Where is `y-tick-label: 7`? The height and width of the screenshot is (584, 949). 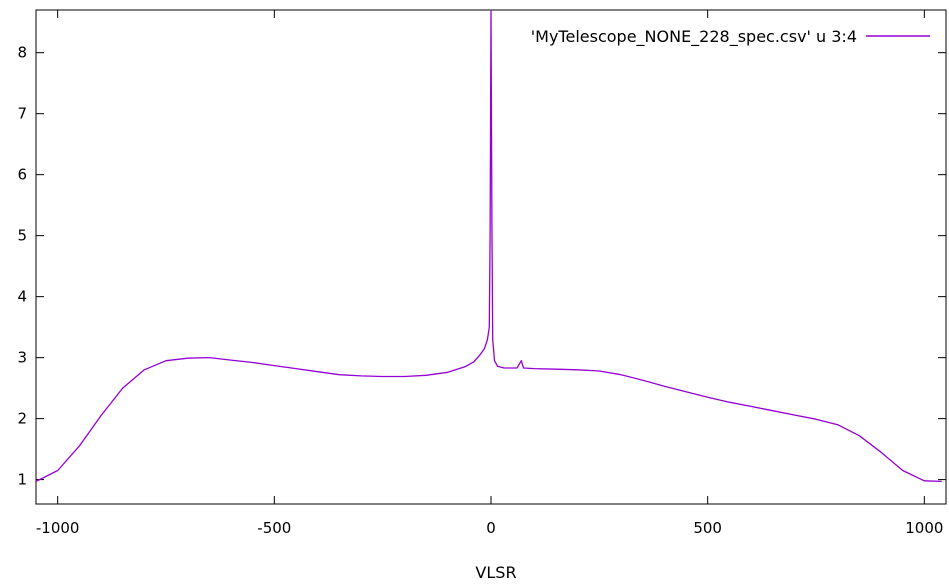
y-tick-label: 7 is located at coordinates (22, 114).